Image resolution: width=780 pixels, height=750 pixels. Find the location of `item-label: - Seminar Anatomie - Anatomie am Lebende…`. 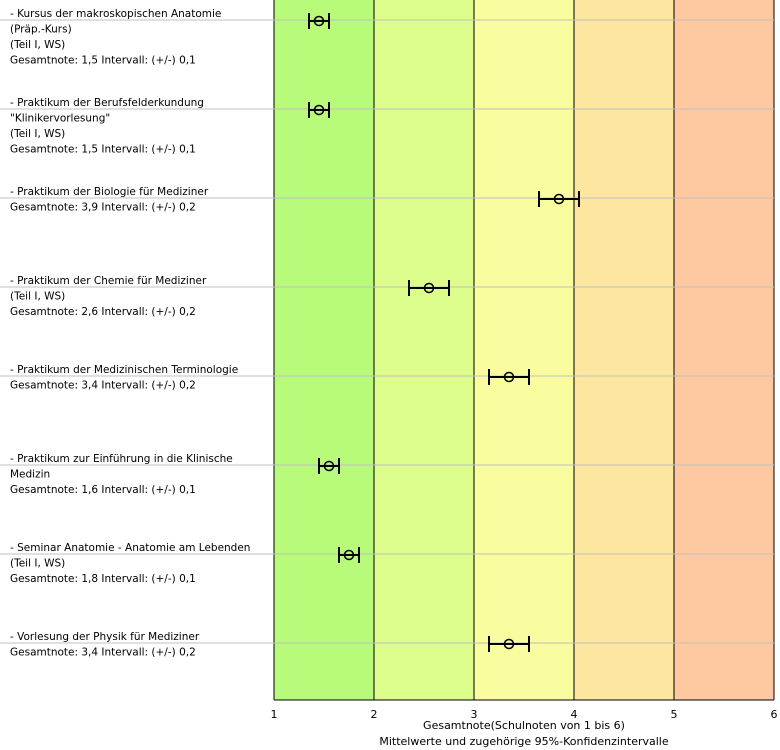

item-label: - Seminar Anatomie - Anatomie am Lebende… is located at coordinates (130, 563).